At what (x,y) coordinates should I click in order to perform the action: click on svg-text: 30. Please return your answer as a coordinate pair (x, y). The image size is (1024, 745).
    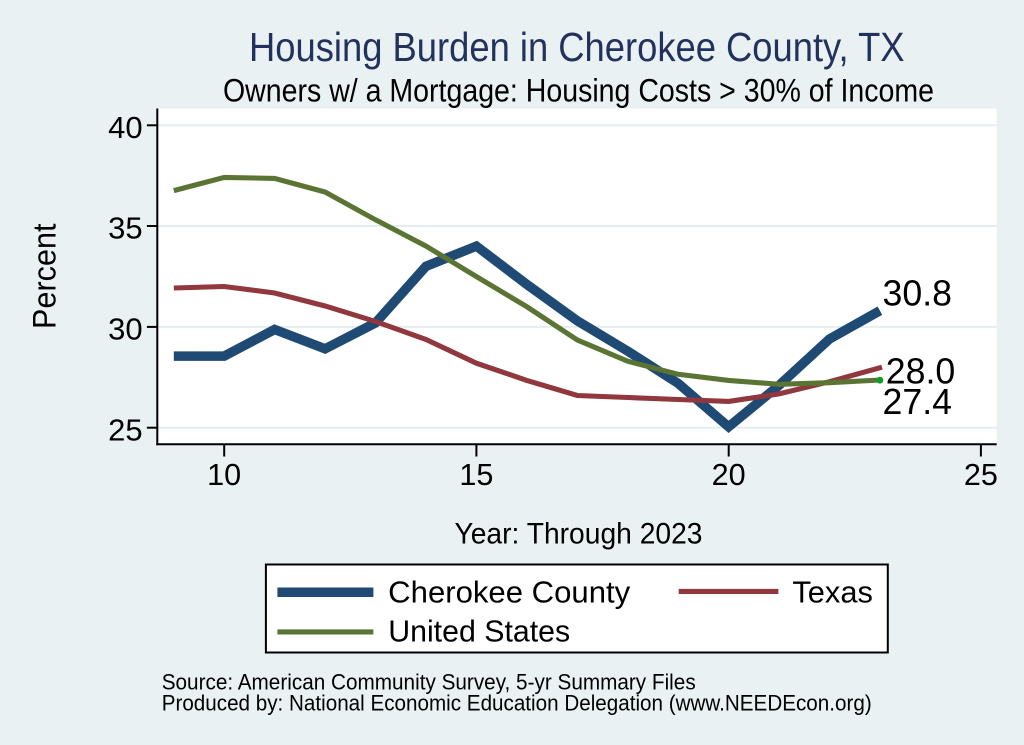
    Looking at the image, I should click on (125, 330).